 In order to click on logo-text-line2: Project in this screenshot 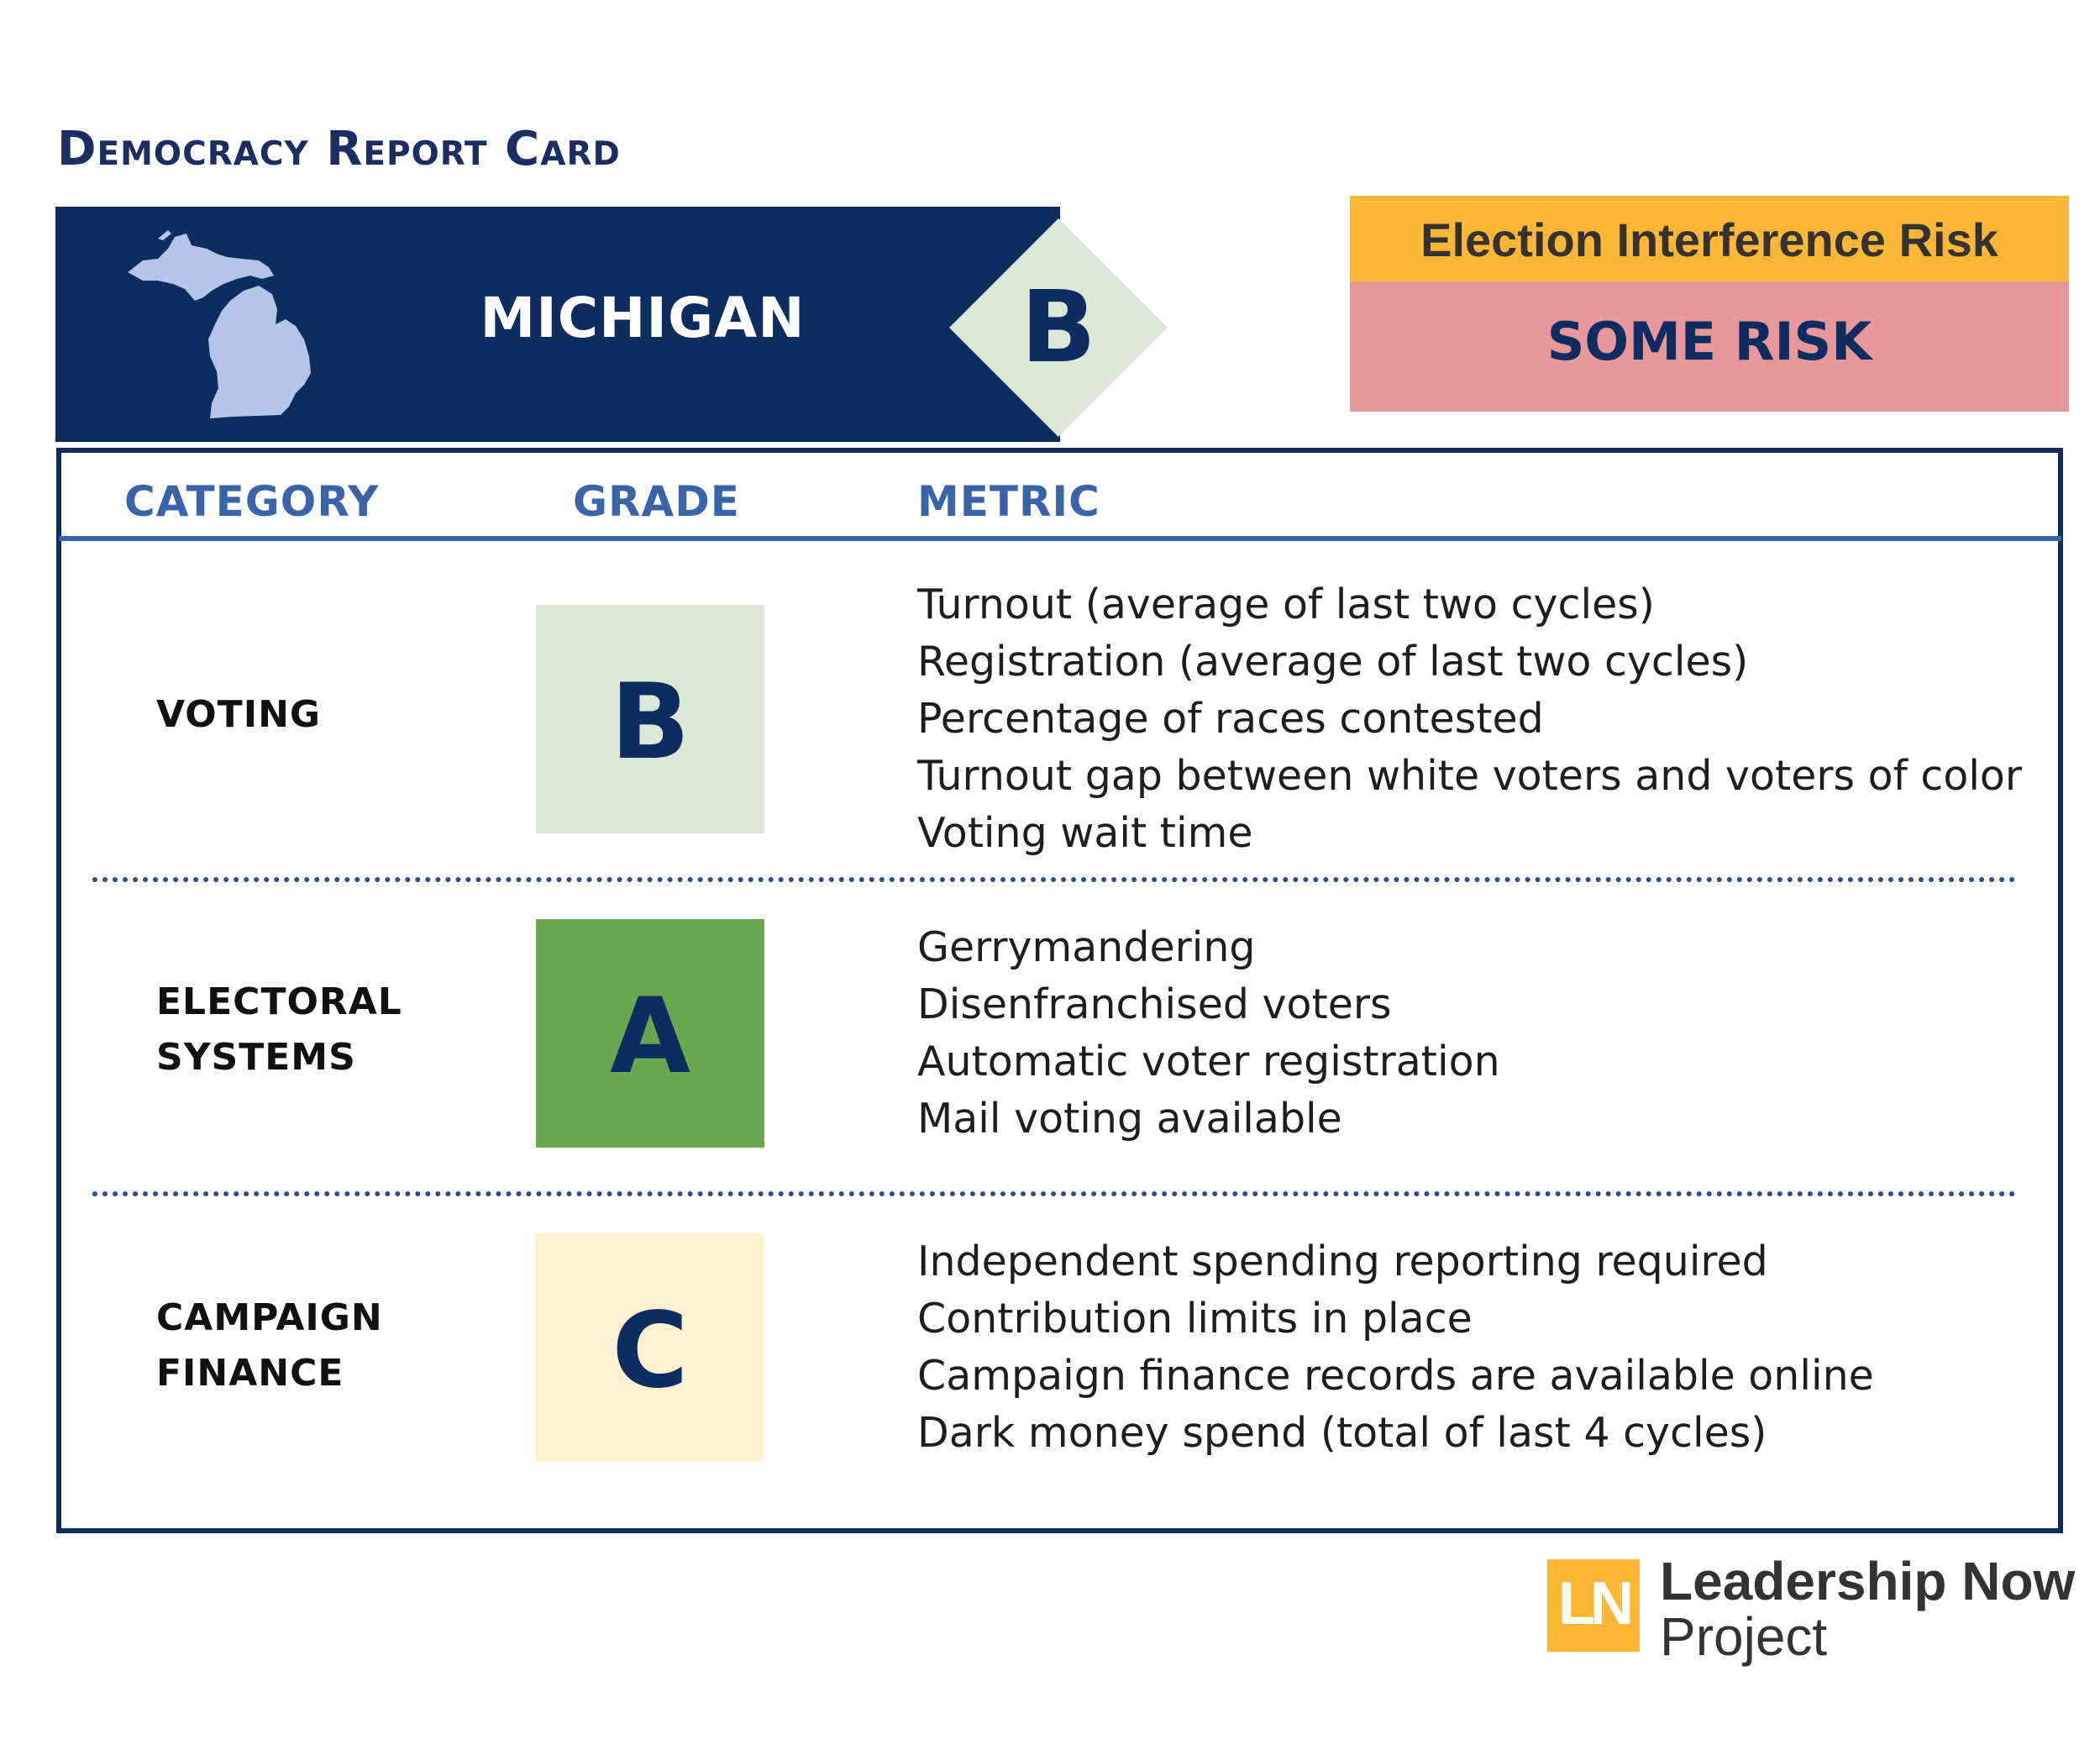, I will do `click(1744, 1636)`.